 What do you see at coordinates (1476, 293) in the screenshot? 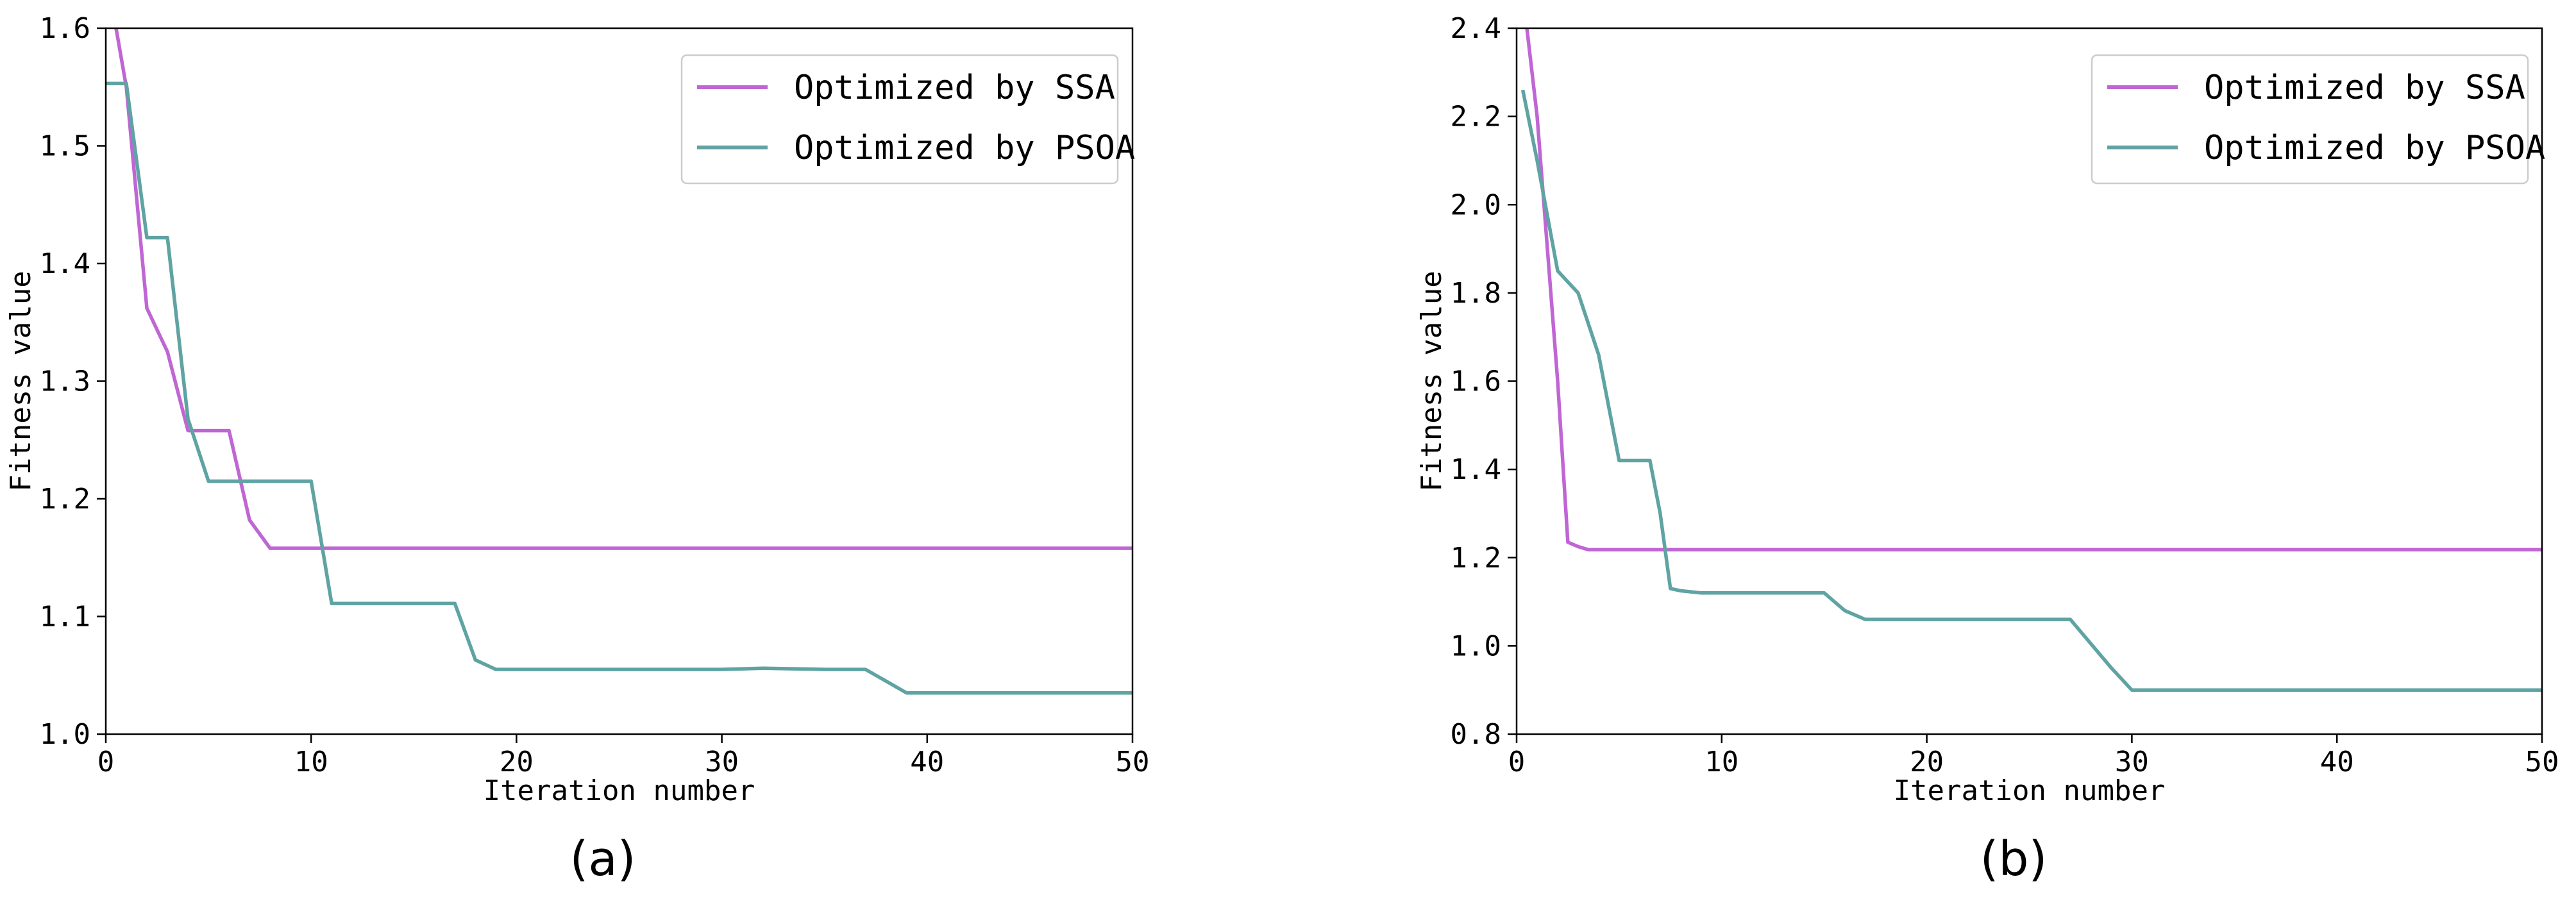
I see `y-tick-label: 1.8` at bounding box center [1476, 293].